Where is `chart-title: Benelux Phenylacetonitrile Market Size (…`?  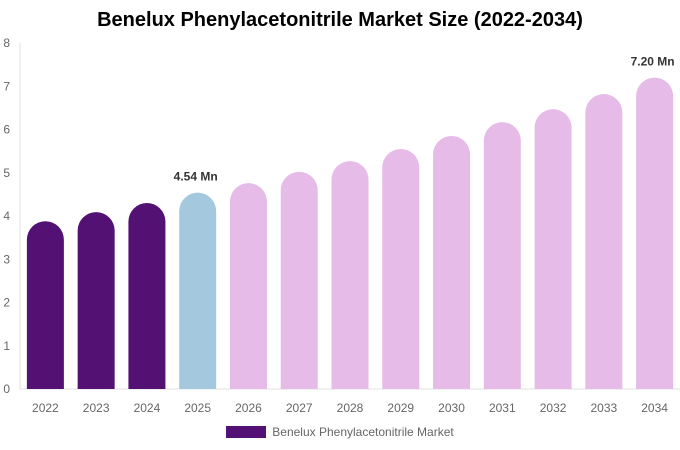
chart-title: Benelux Phenylacetonitrile Market Size (… is located at coordinates (340, 20).